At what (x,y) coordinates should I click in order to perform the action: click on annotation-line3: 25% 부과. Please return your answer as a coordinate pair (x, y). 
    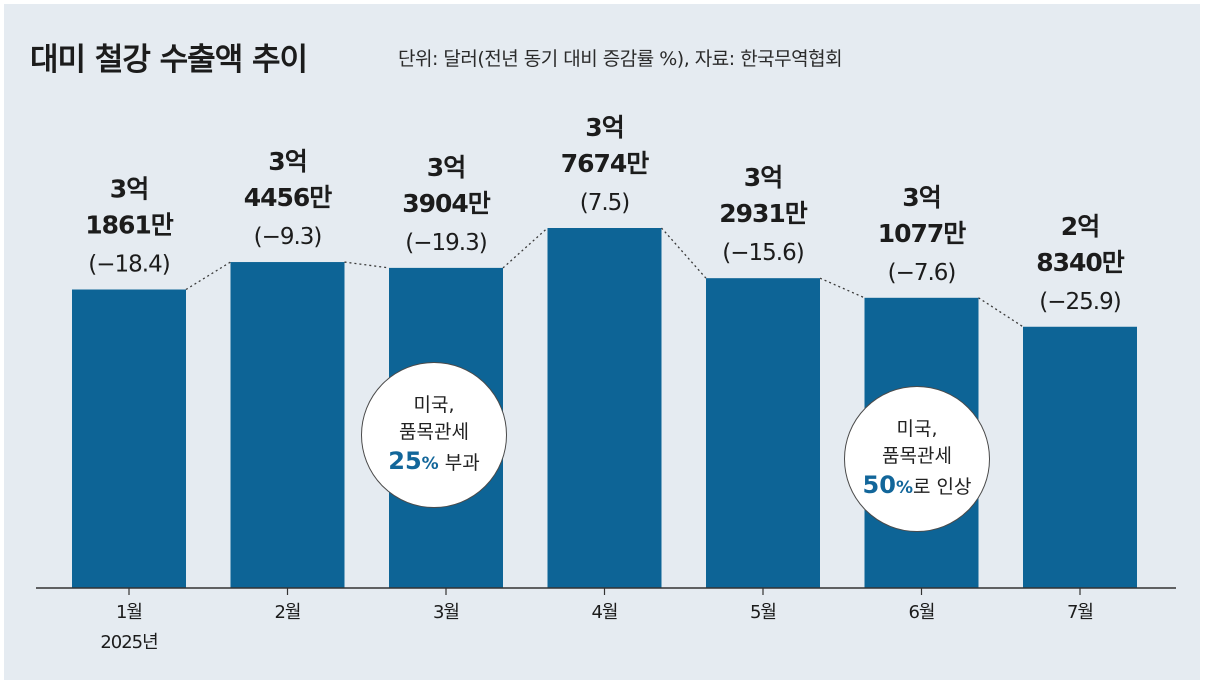
    Looking at the image, I should click on (433, 462).